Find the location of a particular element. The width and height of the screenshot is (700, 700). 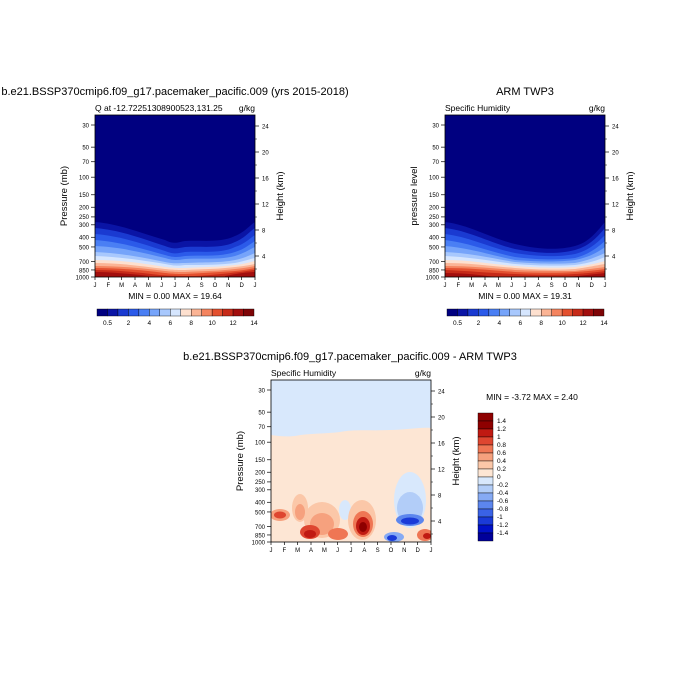

colorbar-label: 0.8 is located at coordinates (501, 445).